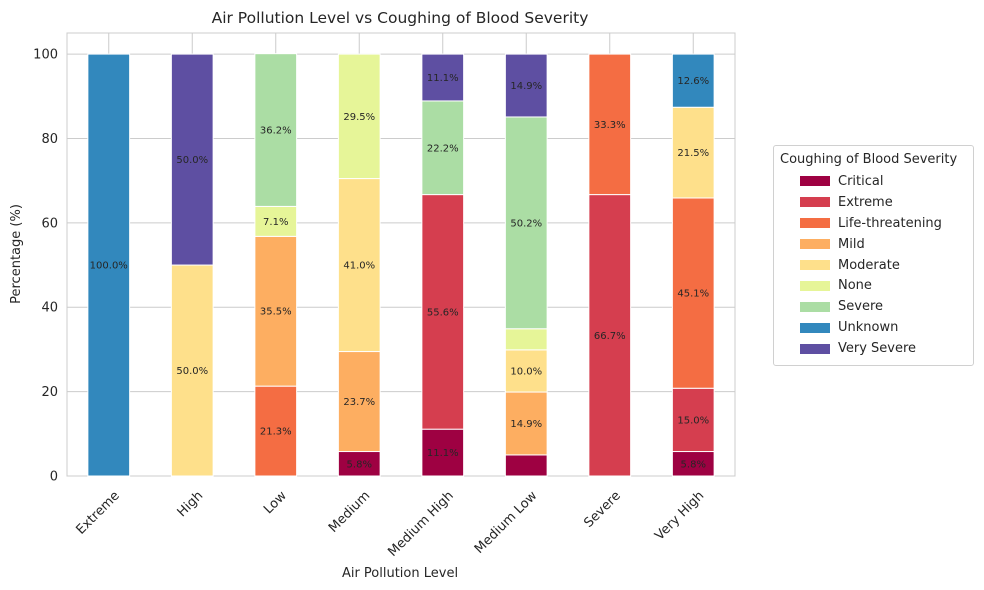 Image resolution: width=984 pixels, height=590 pixels. Describe the element at coordinates (49, 223) in the screenshot. I see `y-tick-label: 60` at that location.